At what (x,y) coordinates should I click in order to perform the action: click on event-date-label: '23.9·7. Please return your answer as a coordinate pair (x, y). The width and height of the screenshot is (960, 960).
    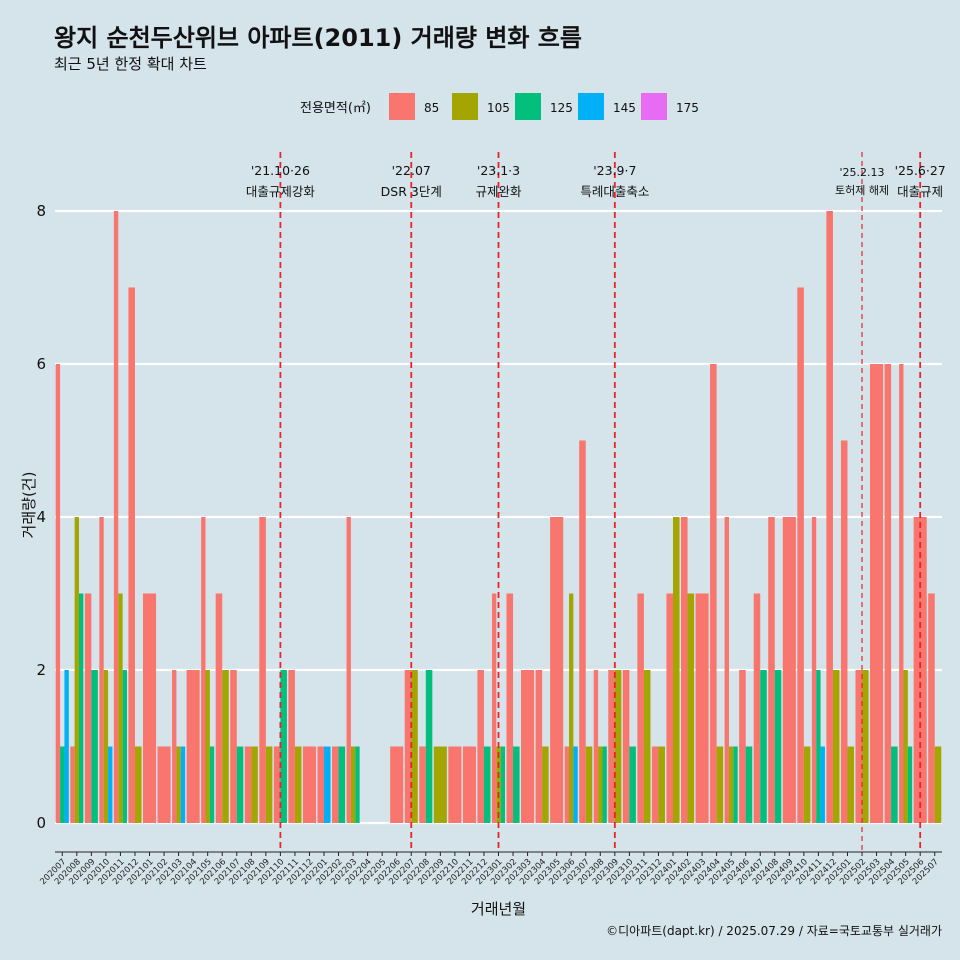
    Looking at the image, I should click on (614, 170).